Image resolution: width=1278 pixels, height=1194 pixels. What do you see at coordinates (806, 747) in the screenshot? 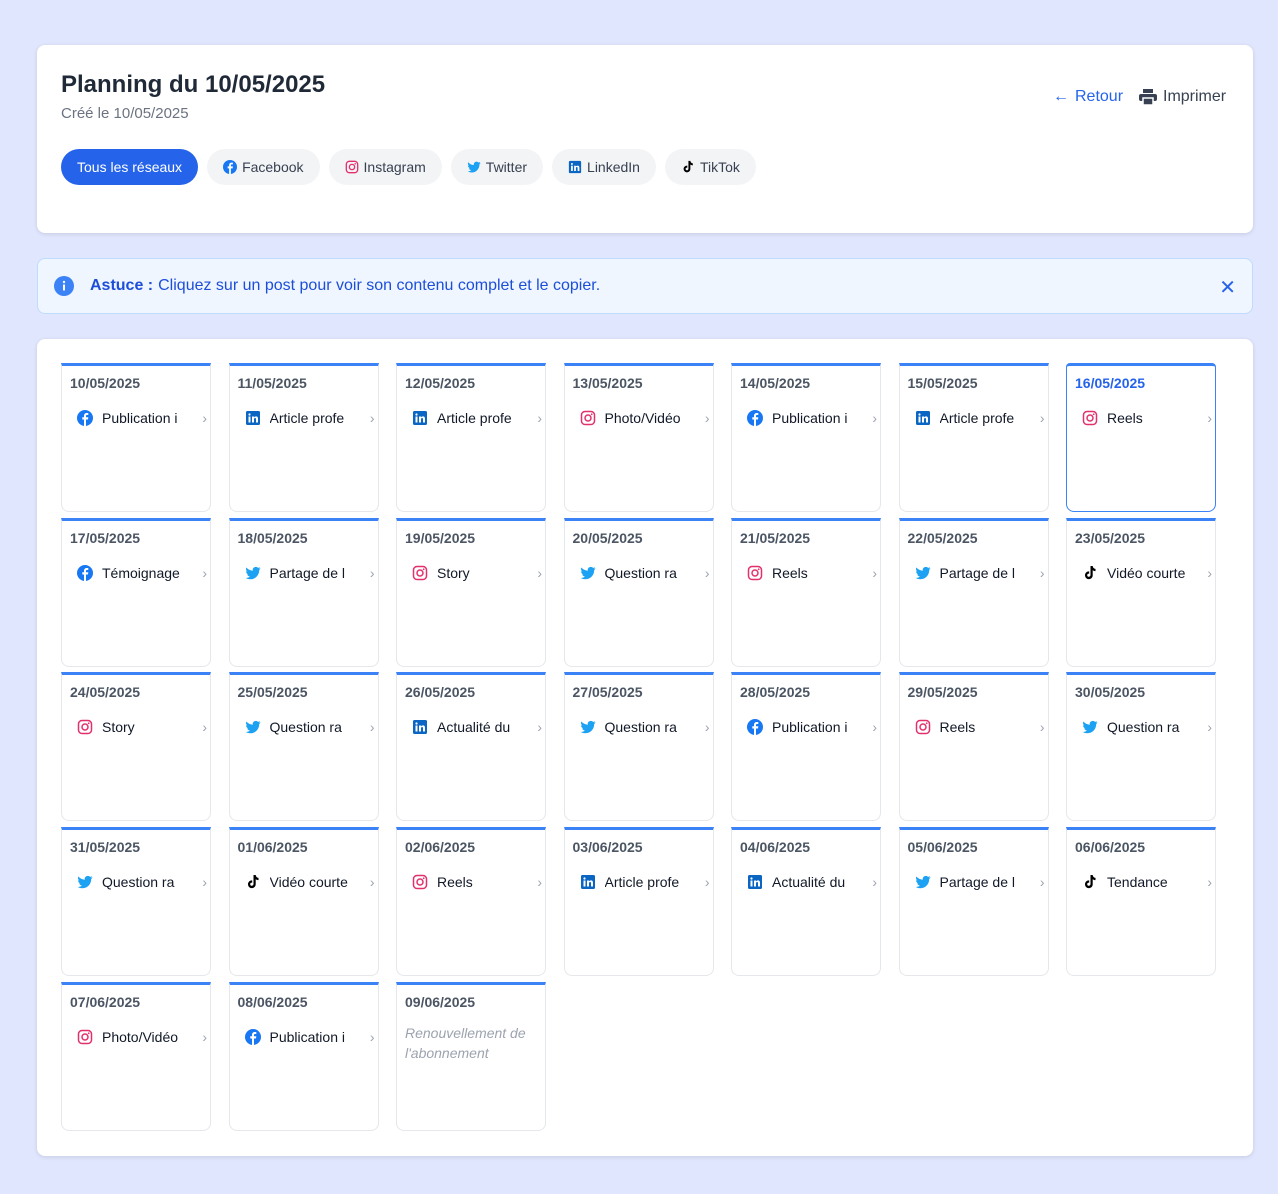
I see `day-card: 28/05/2025 Publication i ›` at bounding box center [806, 747].